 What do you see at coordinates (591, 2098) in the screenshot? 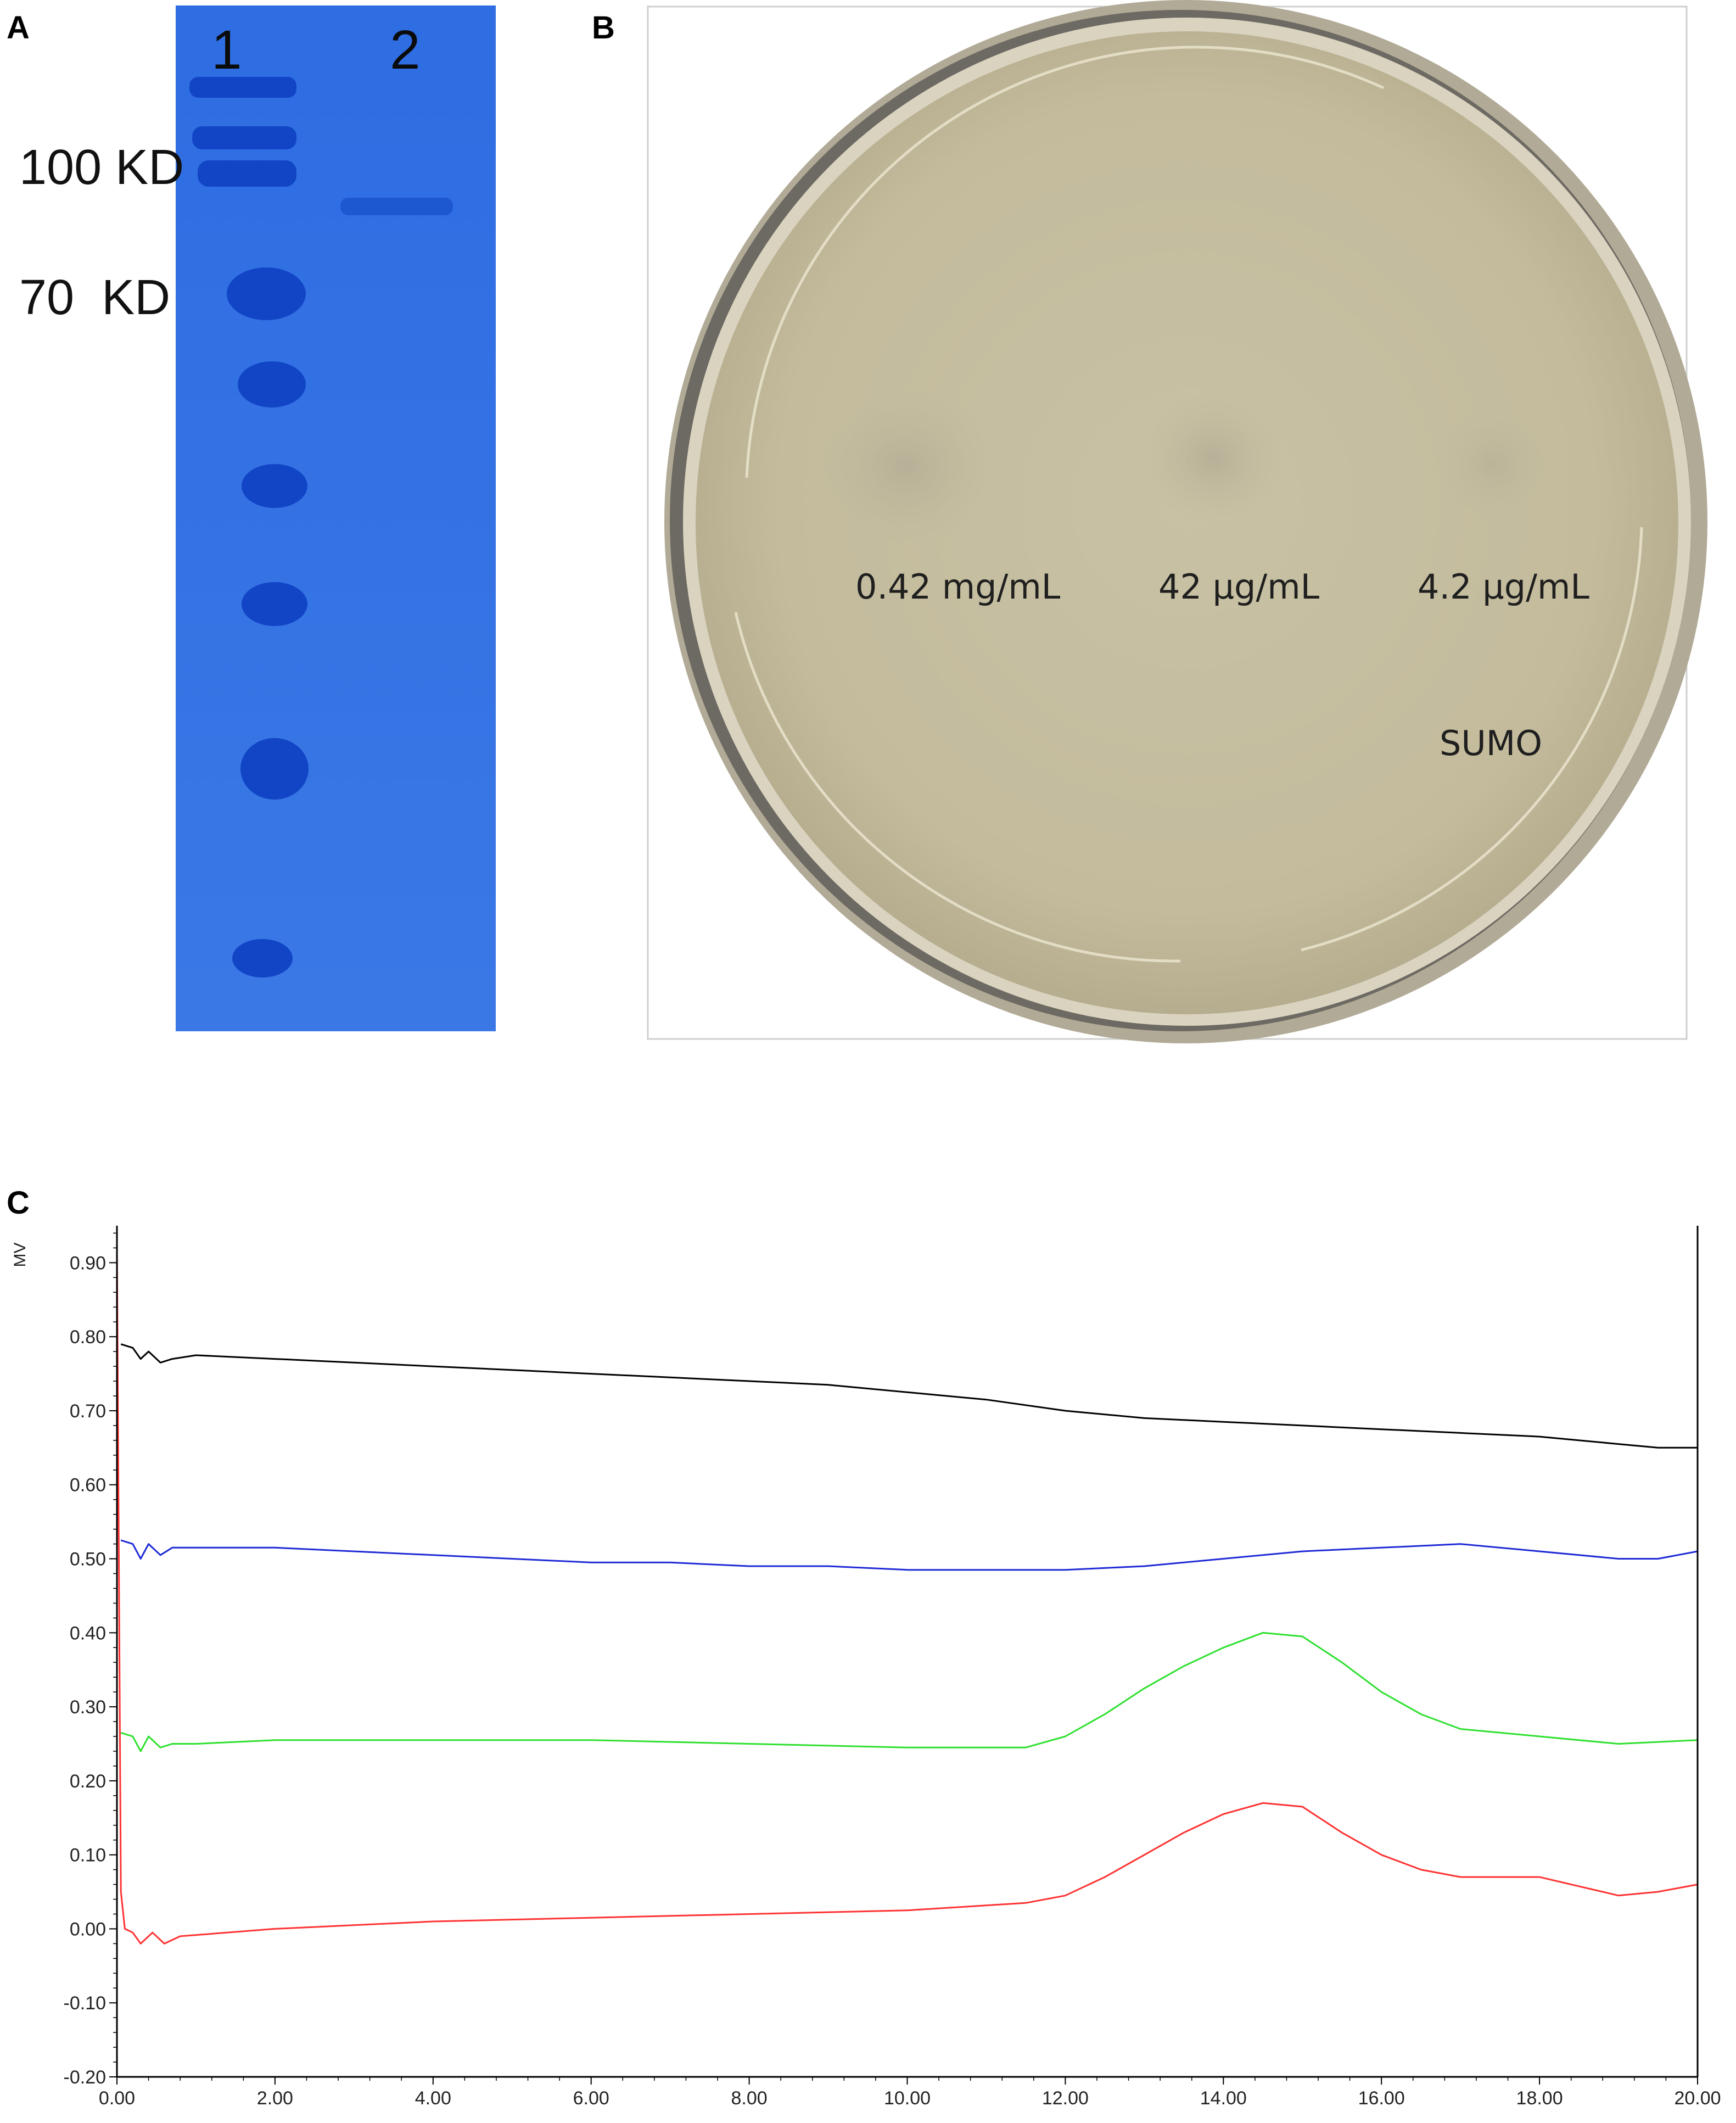
I see `x-tick-label: 6.00` at bounding box center [591, 2098].